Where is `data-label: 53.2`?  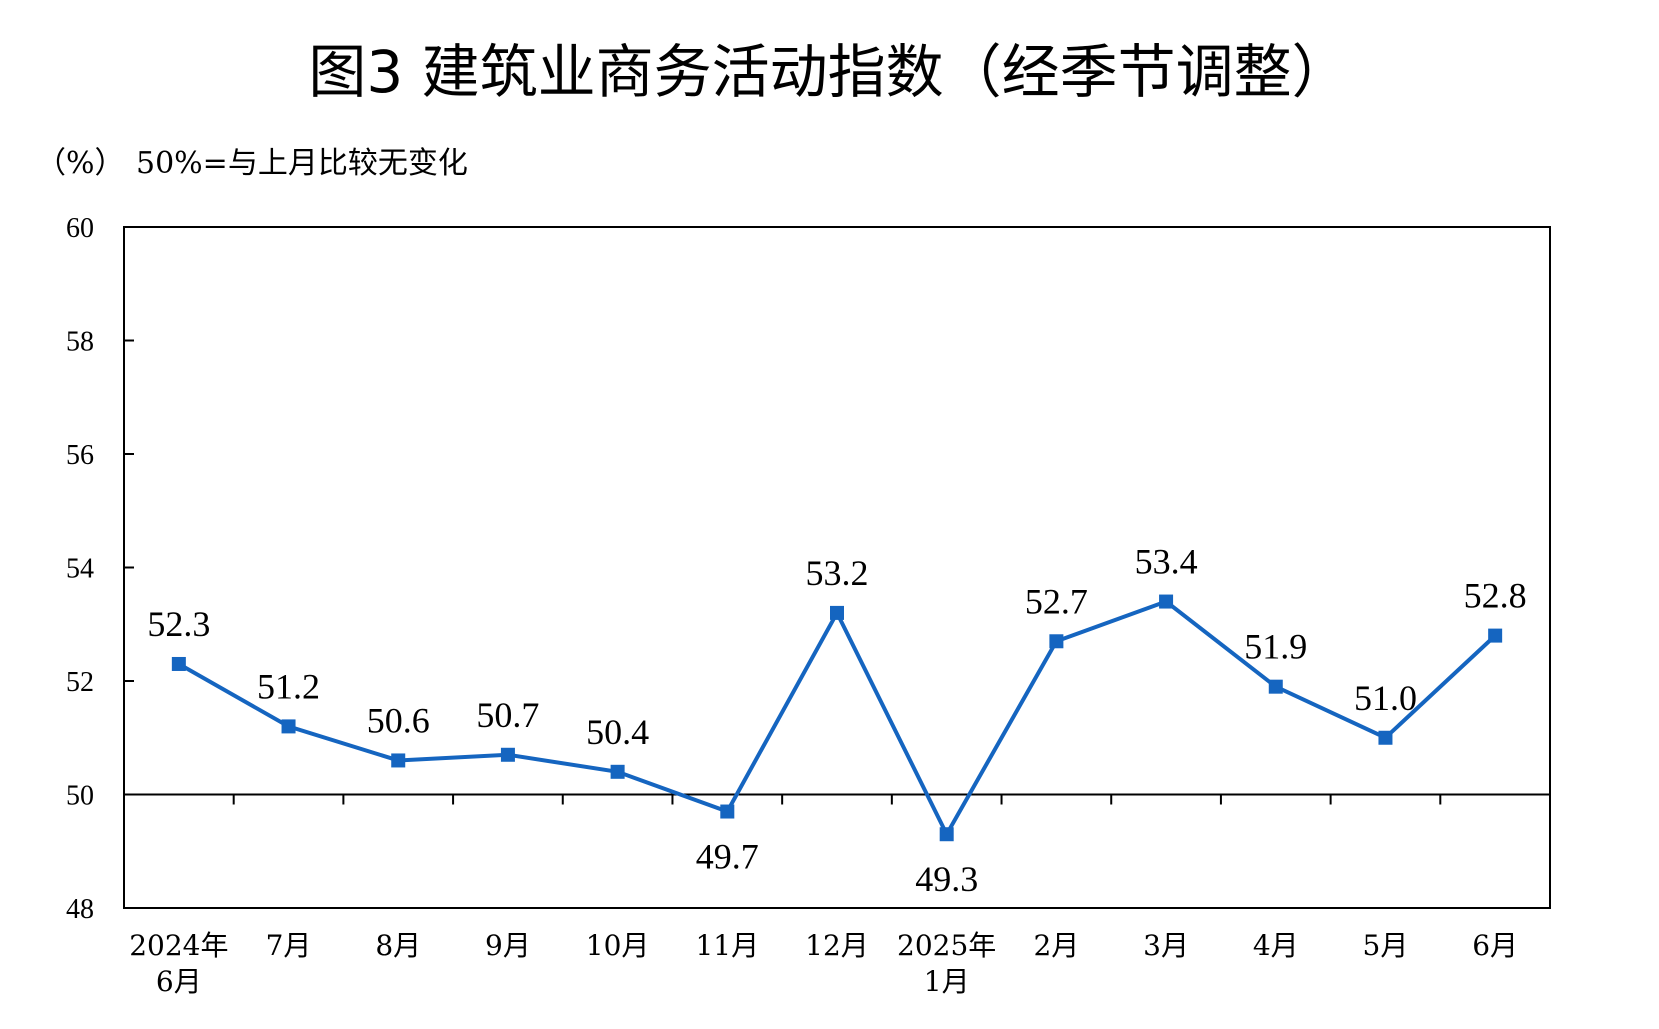
data-label: 53.2 is located at coordinates (837, 573).